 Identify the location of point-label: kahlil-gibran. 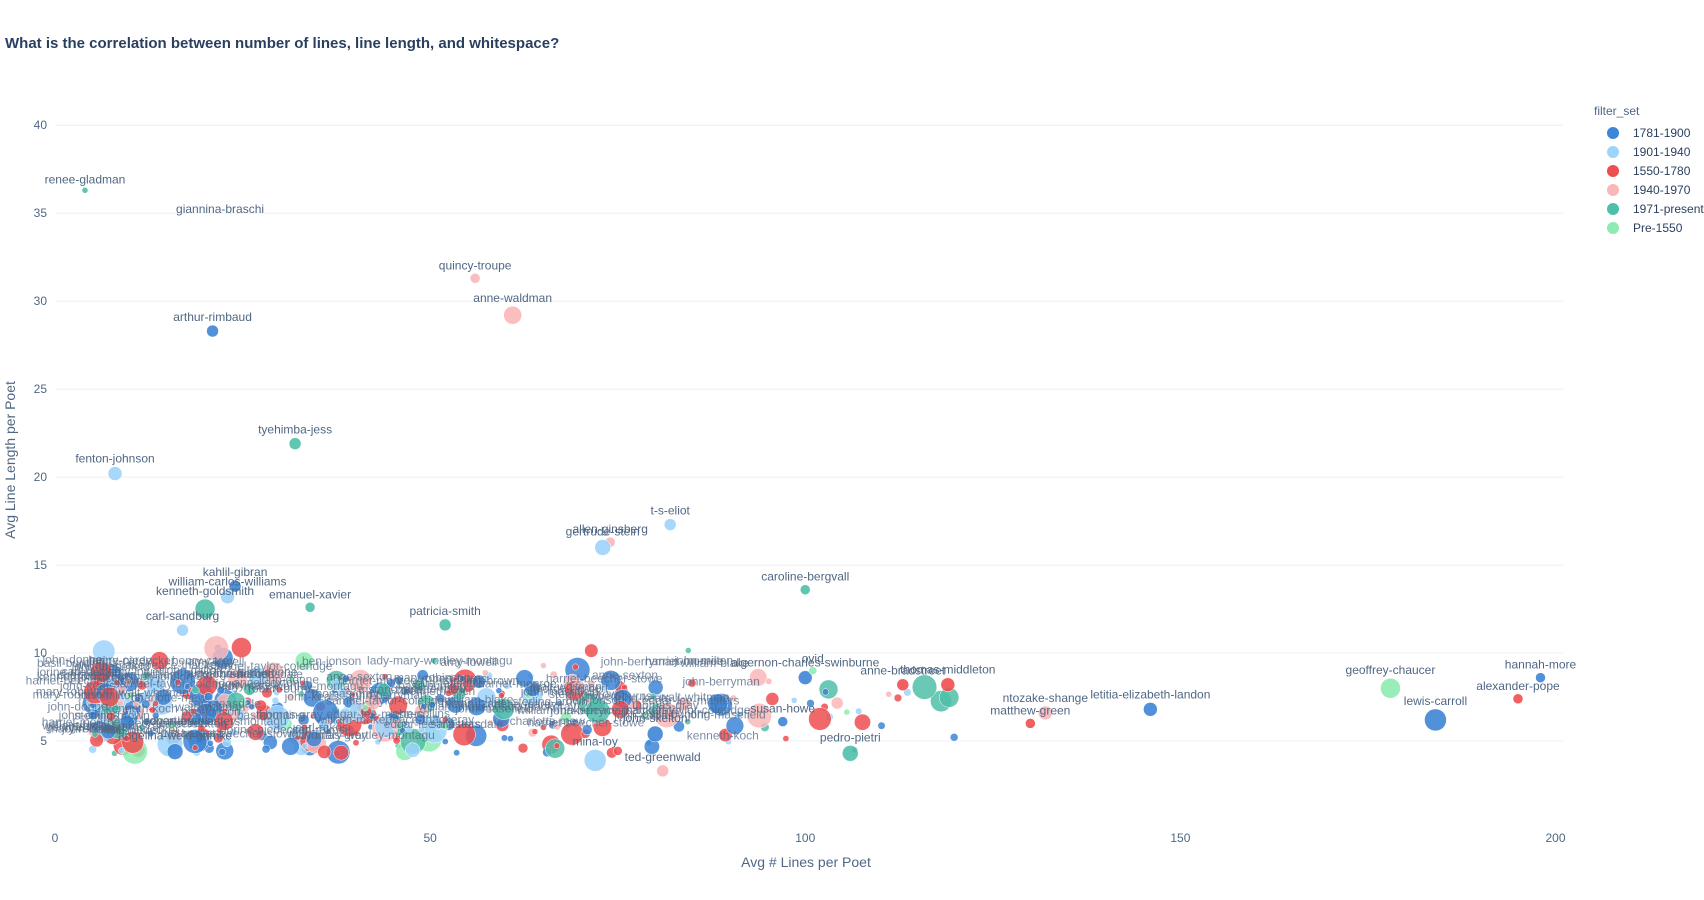
(235, 572).